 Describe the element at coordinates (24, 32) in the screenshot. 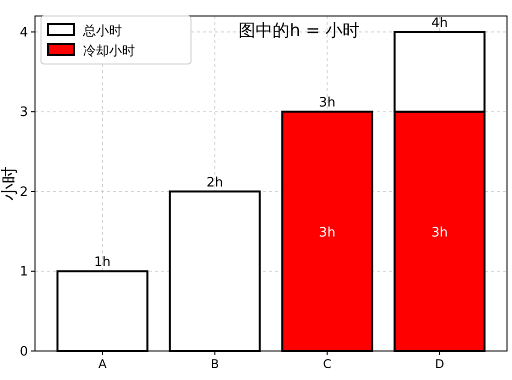

I see `y-tick-label: 4` at that location.